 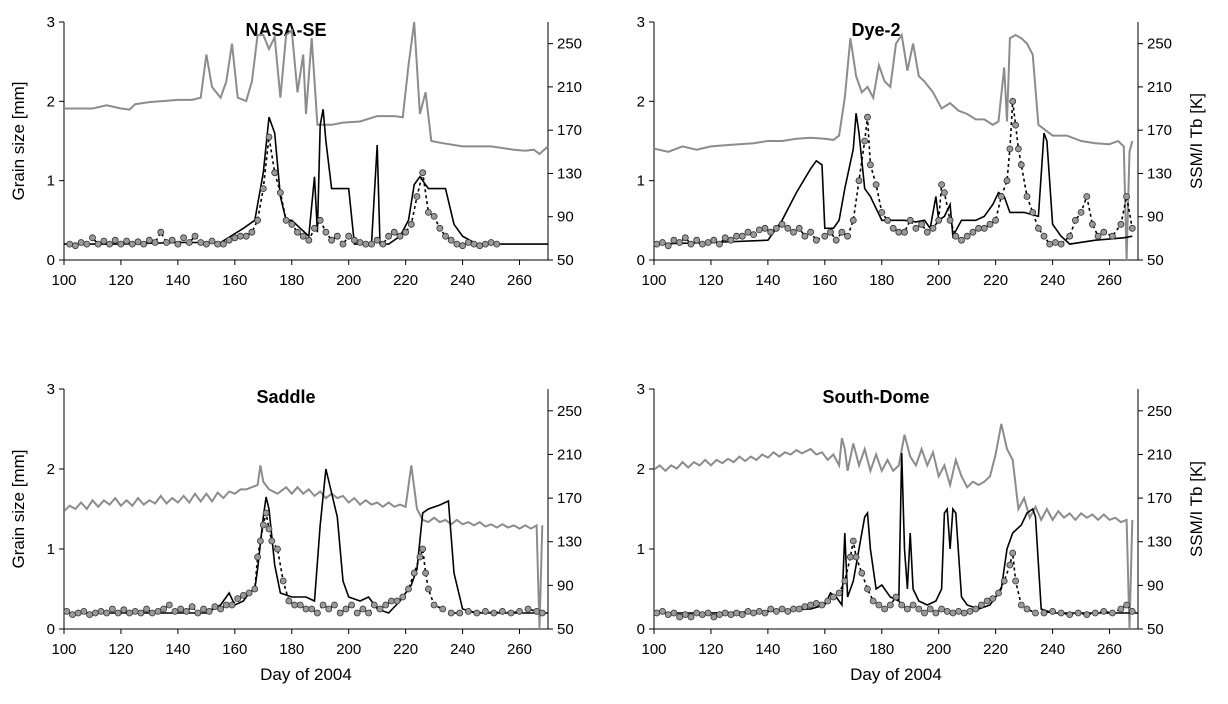 What do you see at coordinates (63, 280) in the screenshot?
I see `x-tick-label: 100` at bounding box center [63, 280].